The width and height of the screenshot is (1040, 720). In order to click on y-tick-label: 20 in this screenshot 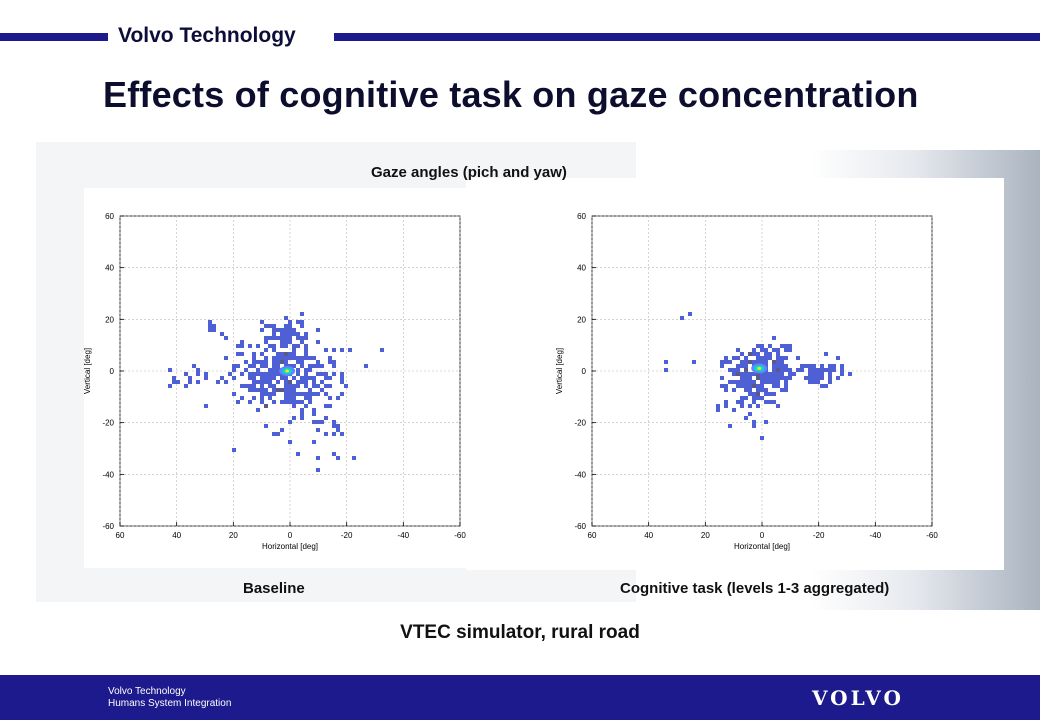, I will do `click(109, 319)`.